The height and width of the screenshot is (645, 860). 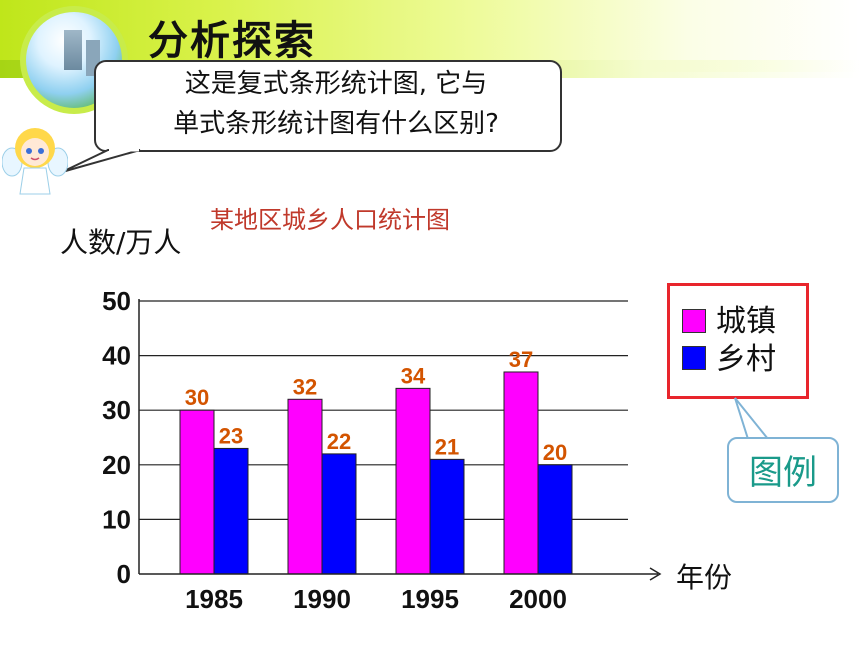 What do you see at coordinates (35, 161) in the screenshot?
I see `angel-icon` at bounding box center [35, 161].